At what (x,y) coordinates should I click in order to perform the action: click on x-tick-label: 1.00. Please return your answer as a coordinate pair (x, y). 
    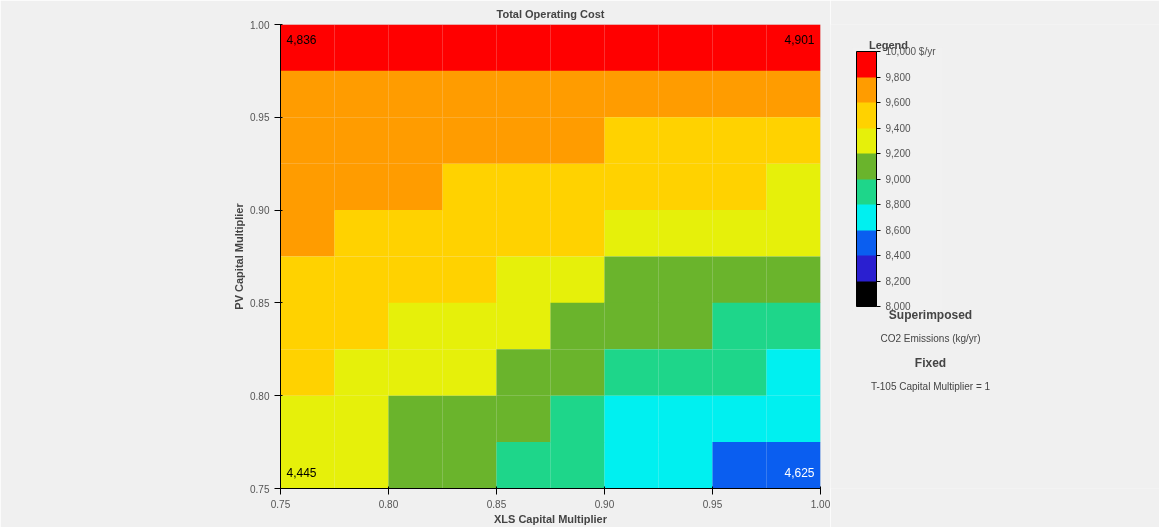
    Looking at the image, I should click on (820, 504).